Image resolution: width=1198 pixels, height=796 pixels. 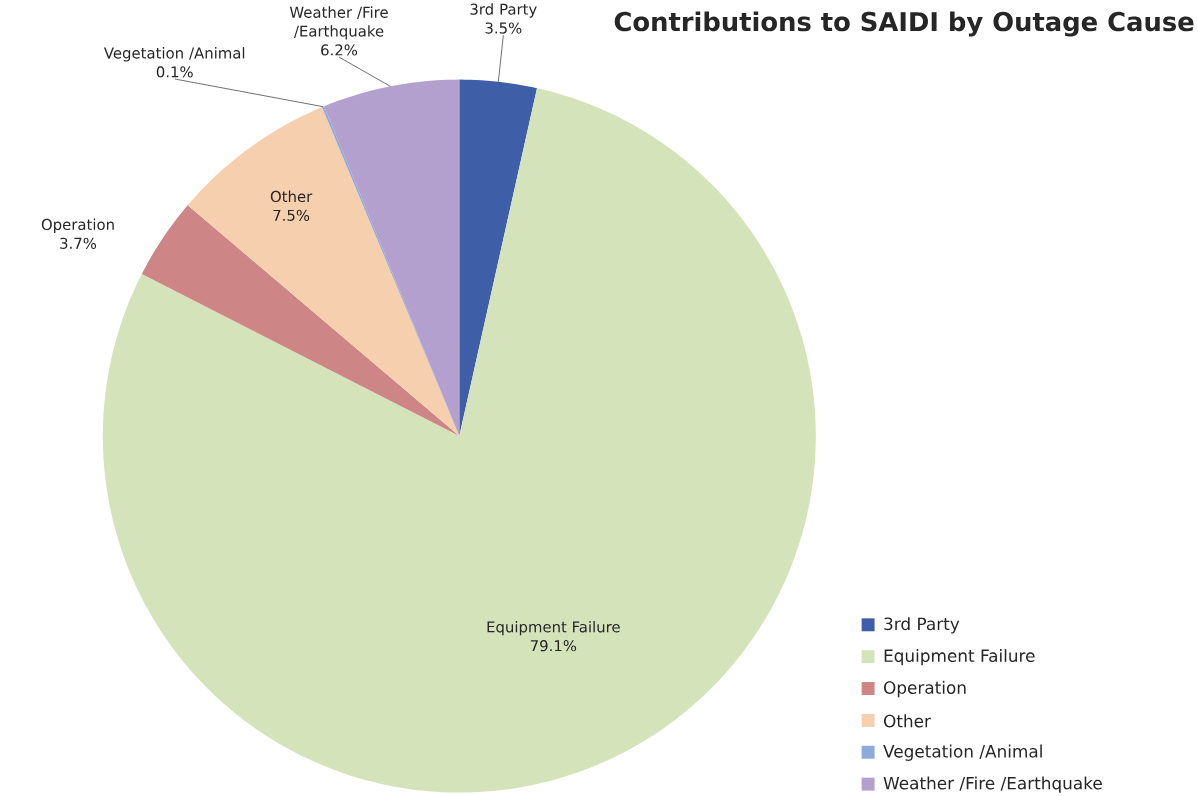 I want to click on legend-label: Weather /Fire /Earthquake, so click(x=992, y=784).